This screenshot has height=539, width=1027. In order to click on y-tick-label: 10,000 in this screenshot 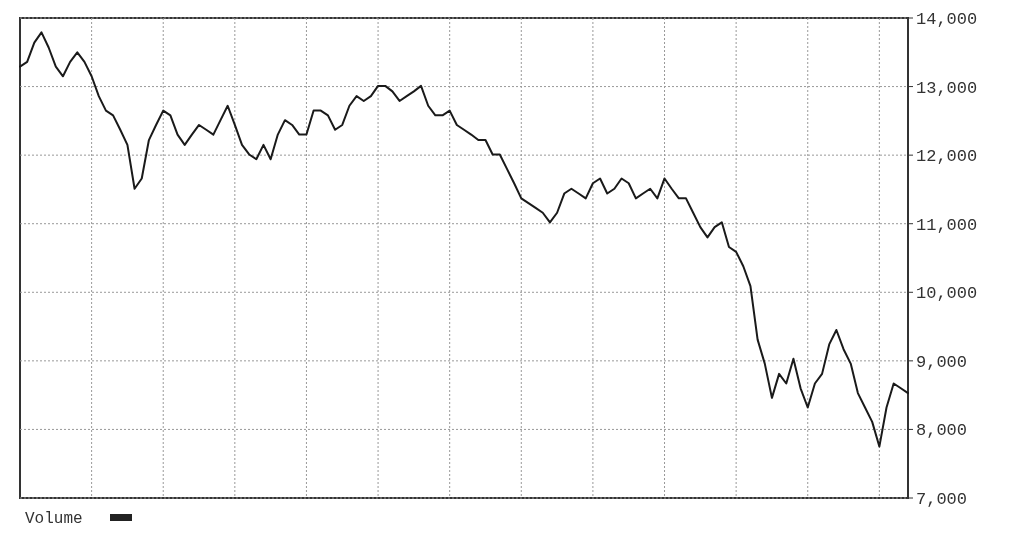, I will do `click(947, 294)`.